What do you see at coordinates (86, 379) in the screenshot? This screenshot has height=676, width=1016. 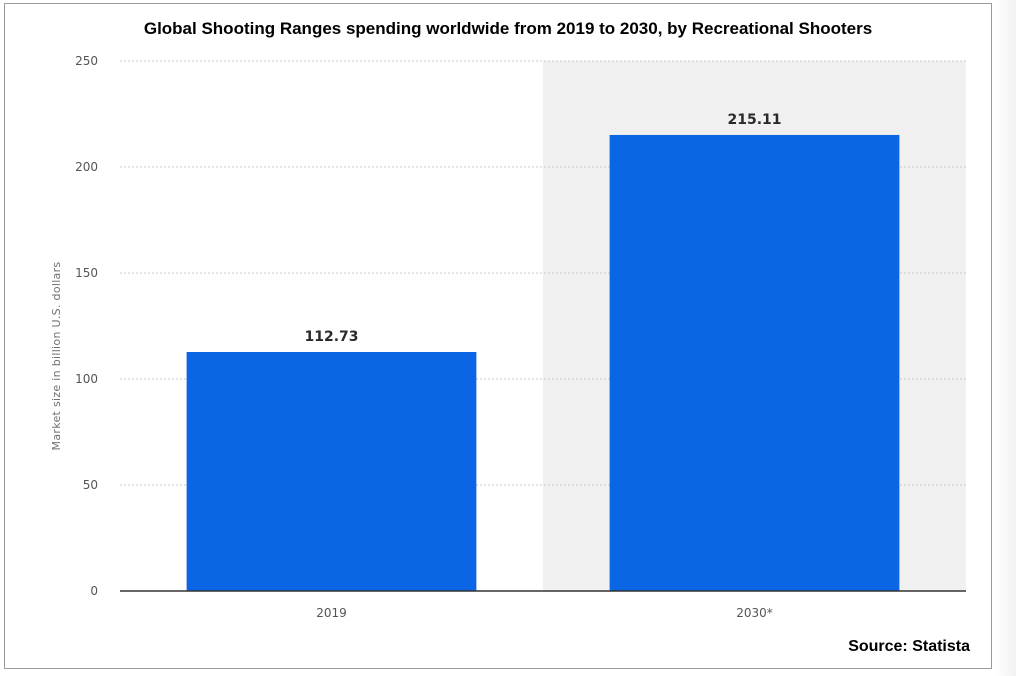 I see `y-tick-label: 100` at bounding box center [86, 379].